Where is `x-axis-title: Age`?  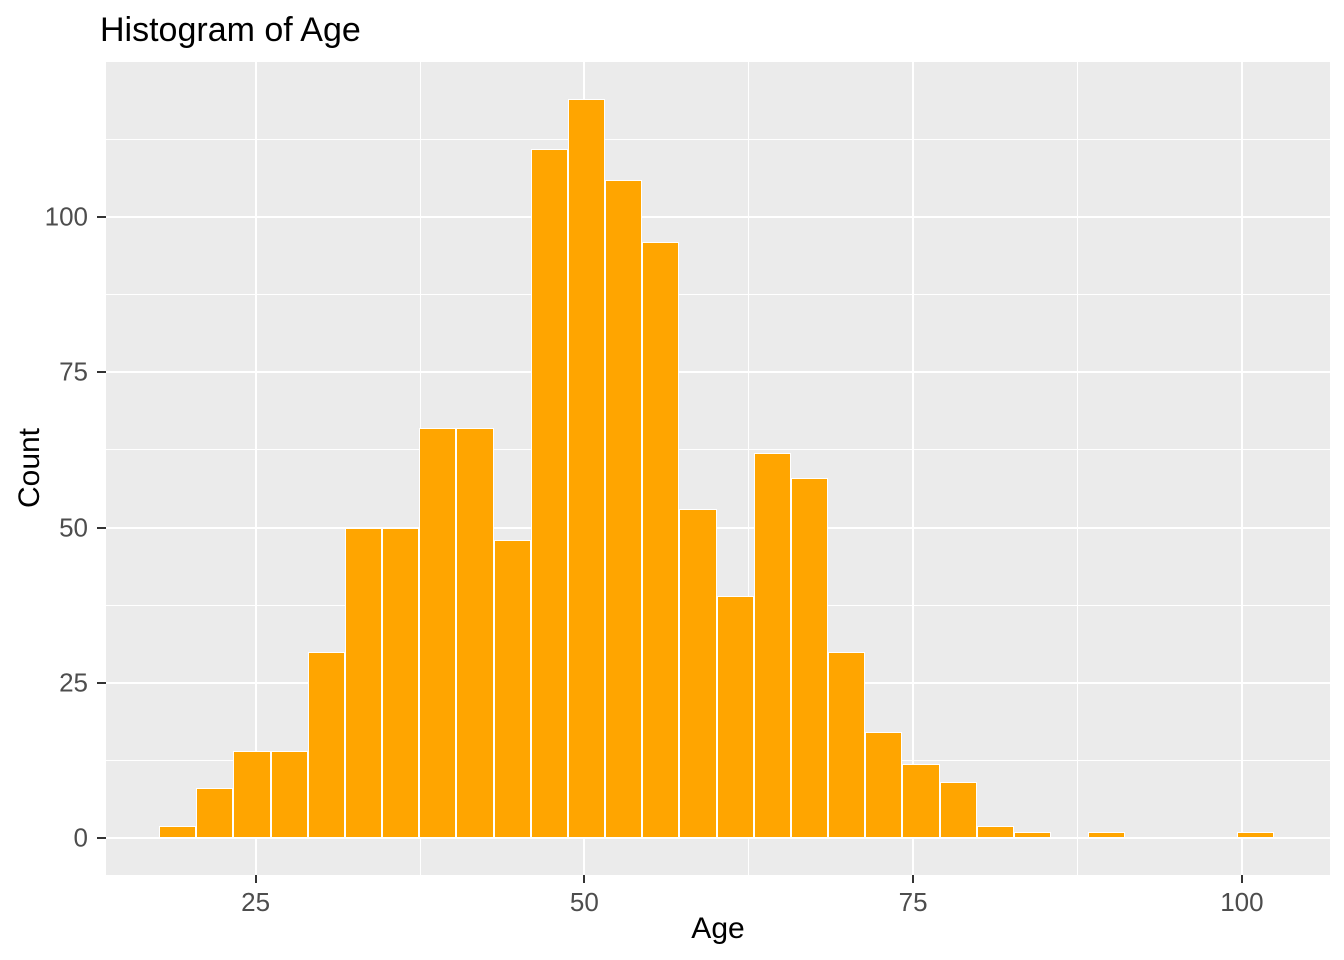 x-axis-title: Age is located at coordinates (718, 928).